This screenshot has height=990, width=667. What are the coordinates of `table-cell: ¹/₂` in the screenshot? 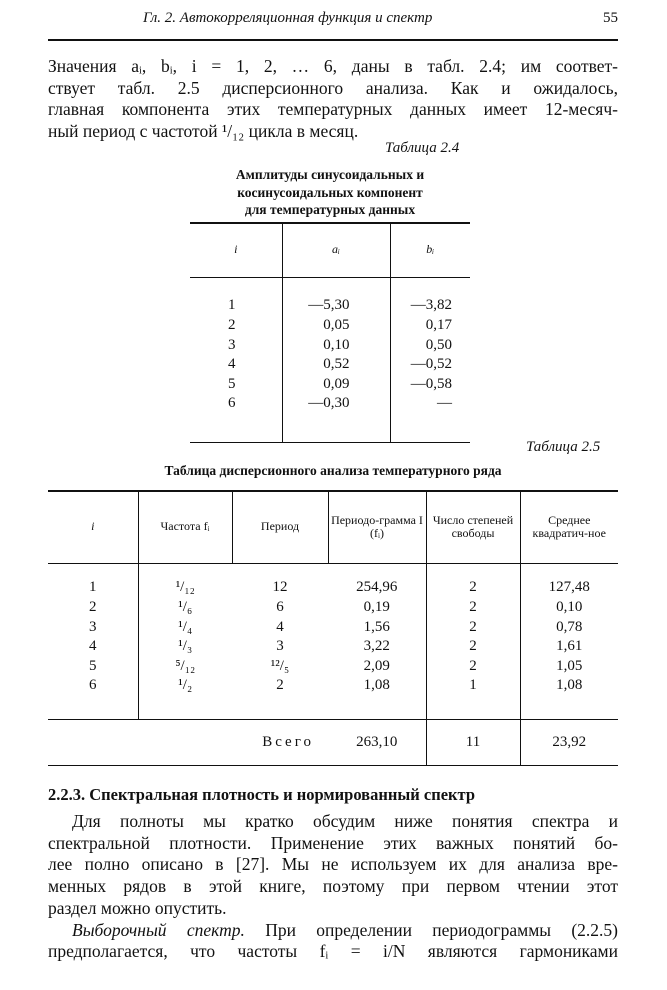 It's located at (184, 686).